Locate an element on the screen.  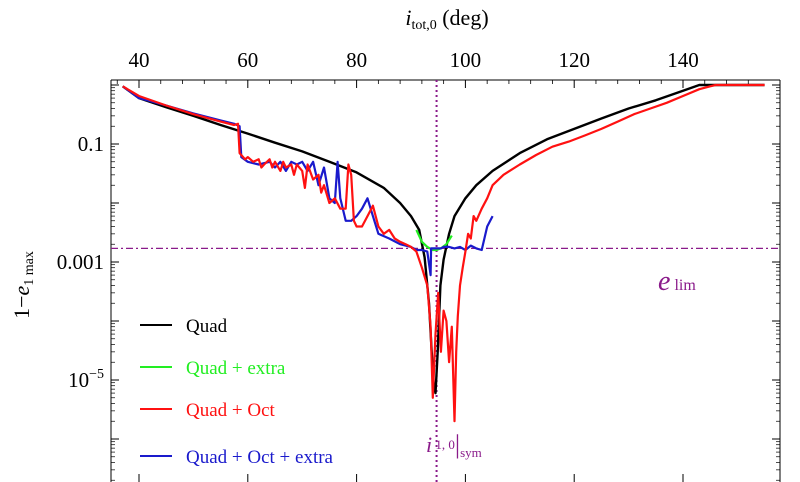
legend-label: Quad + Oct + extra is located at coordinates (260, 457).